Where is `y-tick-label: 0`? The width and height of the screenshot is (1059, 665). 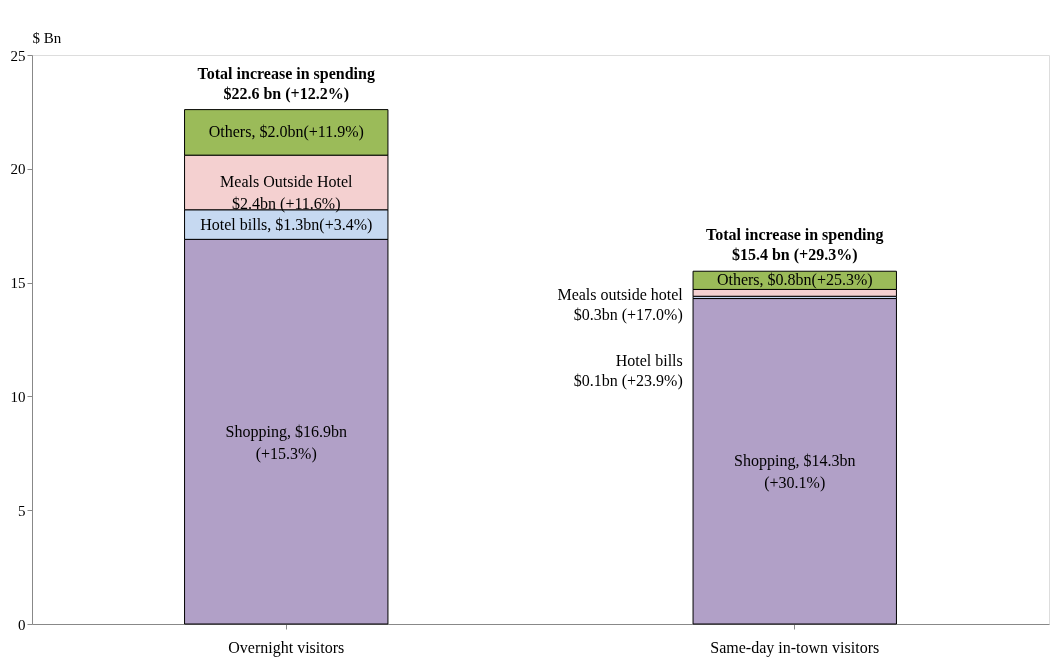 y-tick-label: 0 is located at coordinates (22, 624).